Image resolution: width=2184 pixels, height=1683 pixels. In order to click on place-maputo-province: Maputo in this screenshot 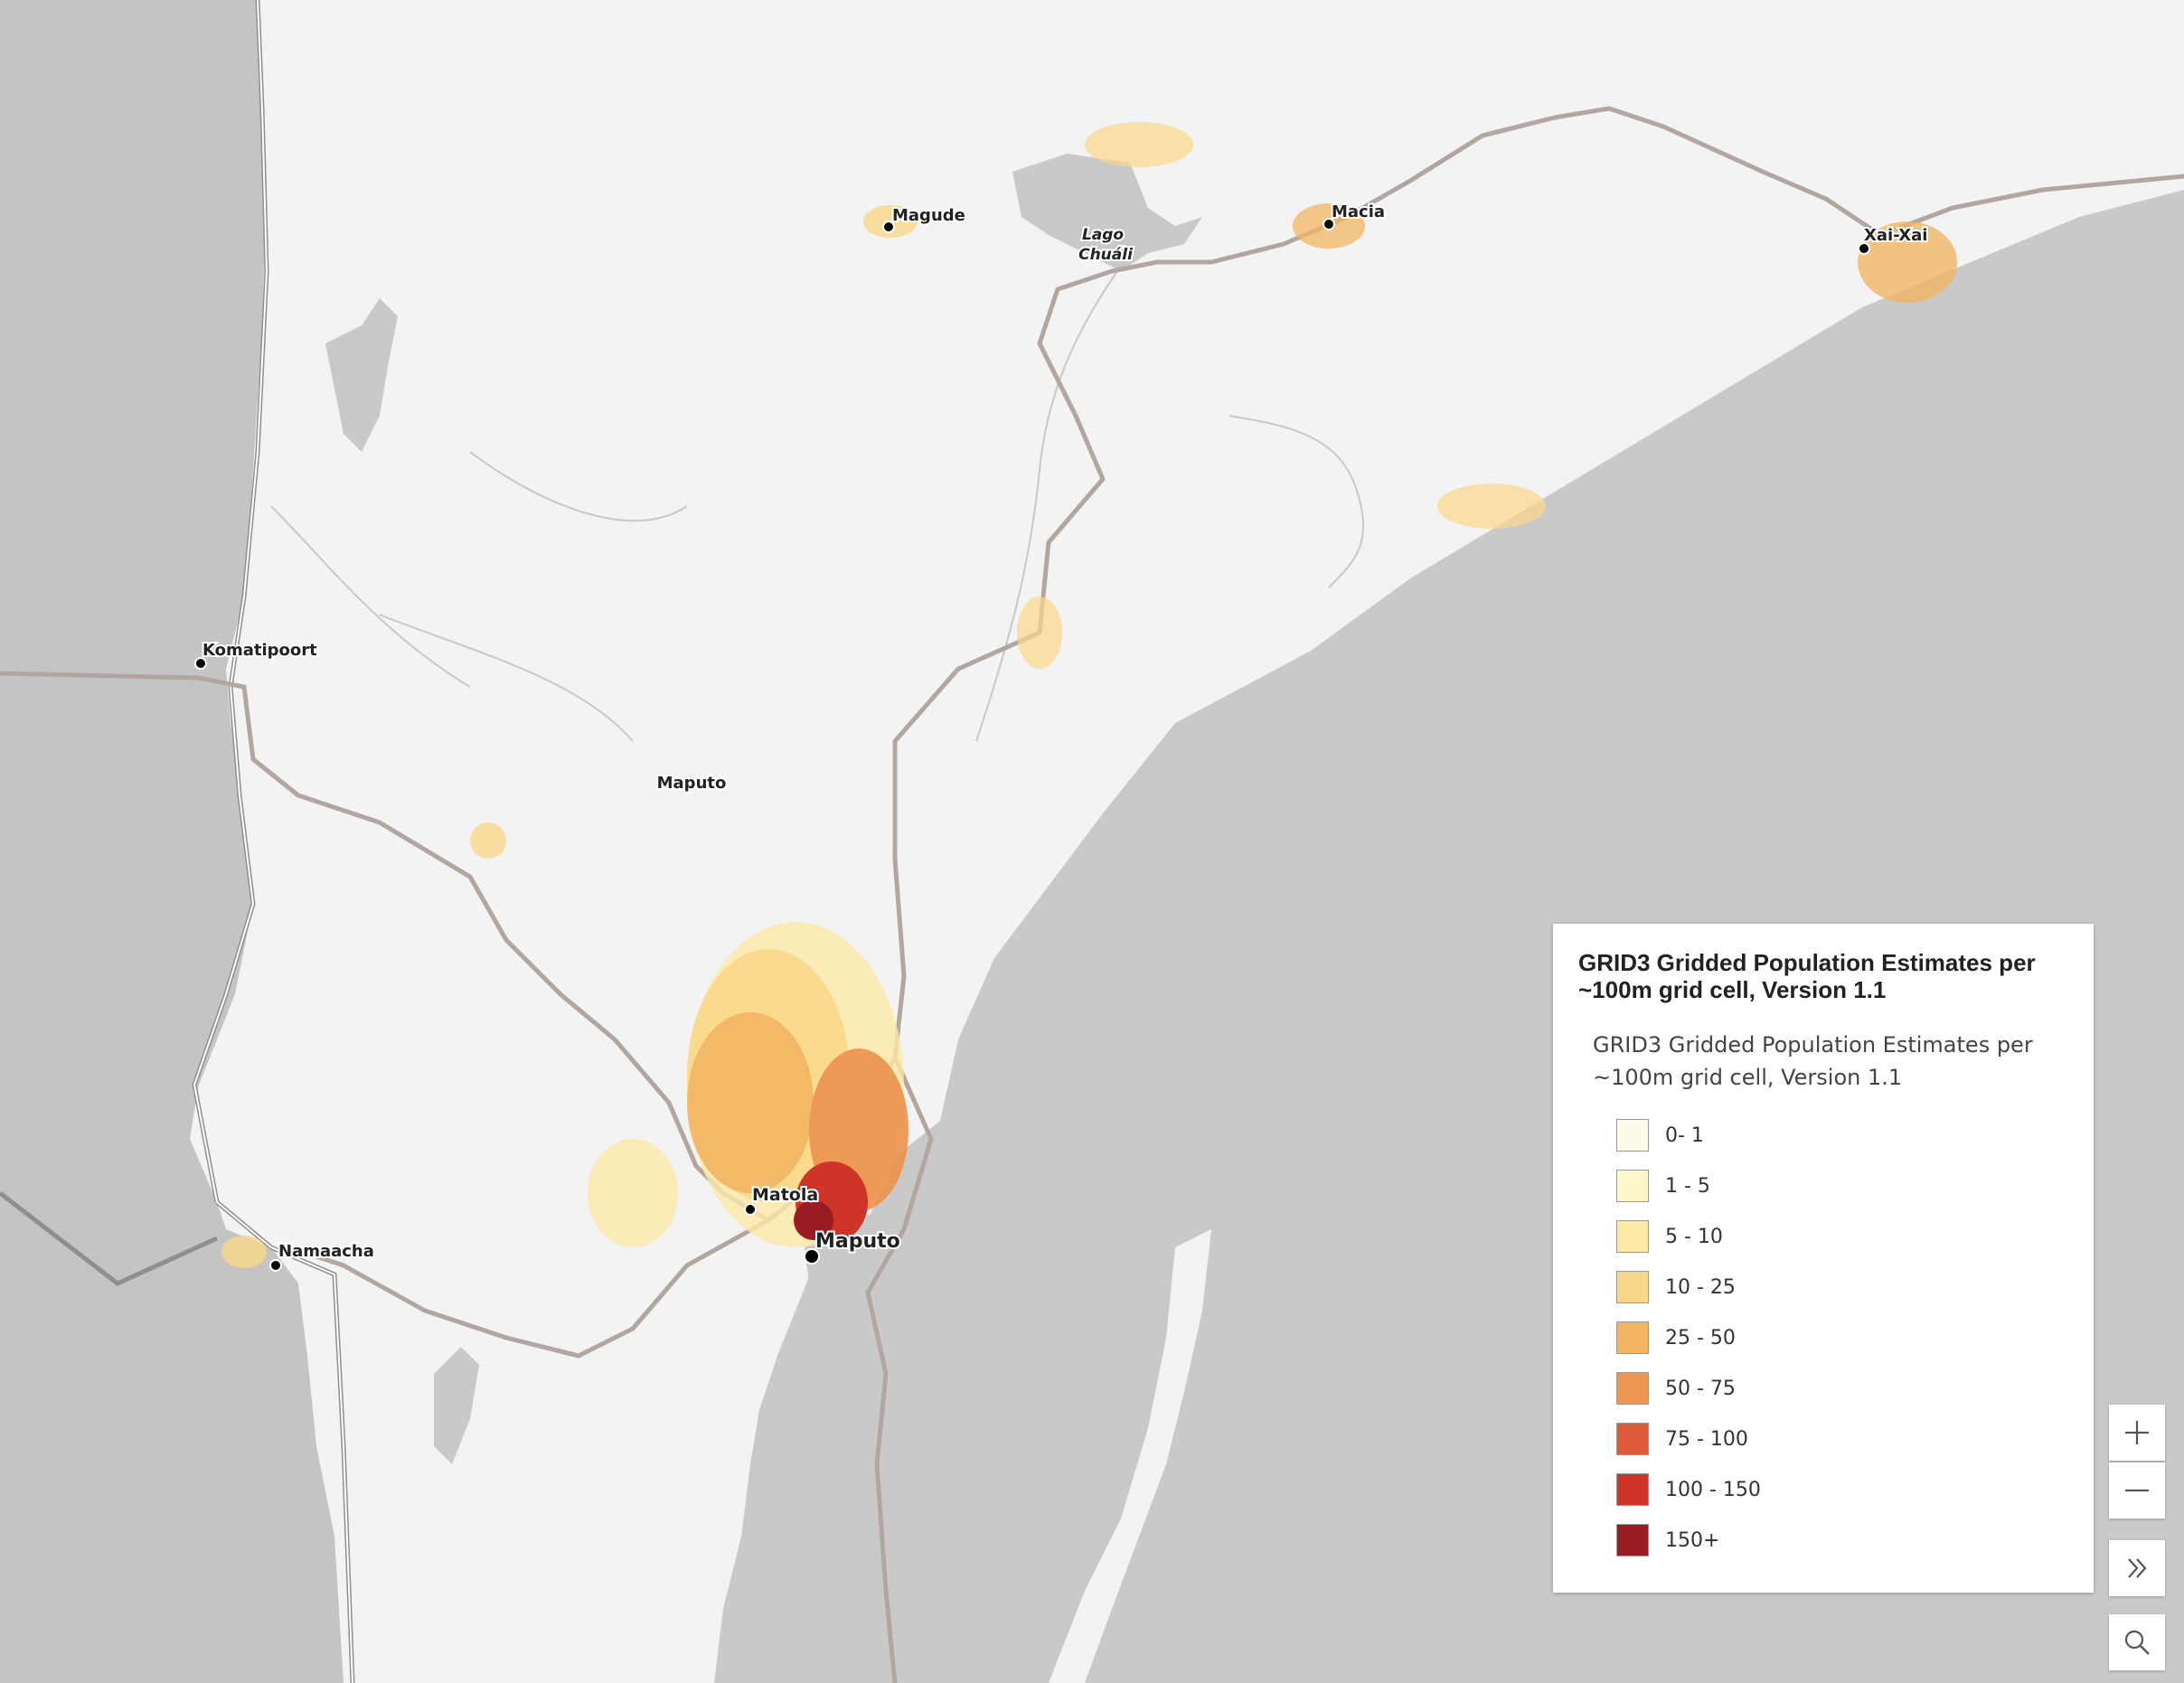, I will do `click(692, 783)`.